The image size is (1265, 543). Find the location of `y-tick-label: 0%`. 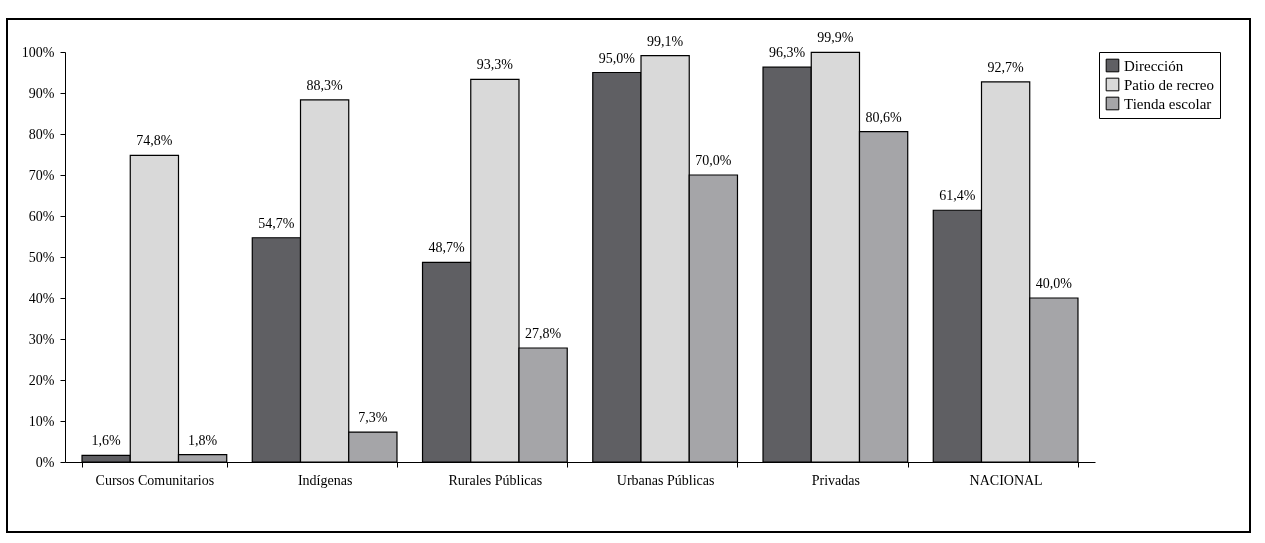

y-tick-label: 0% is located at coordinates (45, 462).